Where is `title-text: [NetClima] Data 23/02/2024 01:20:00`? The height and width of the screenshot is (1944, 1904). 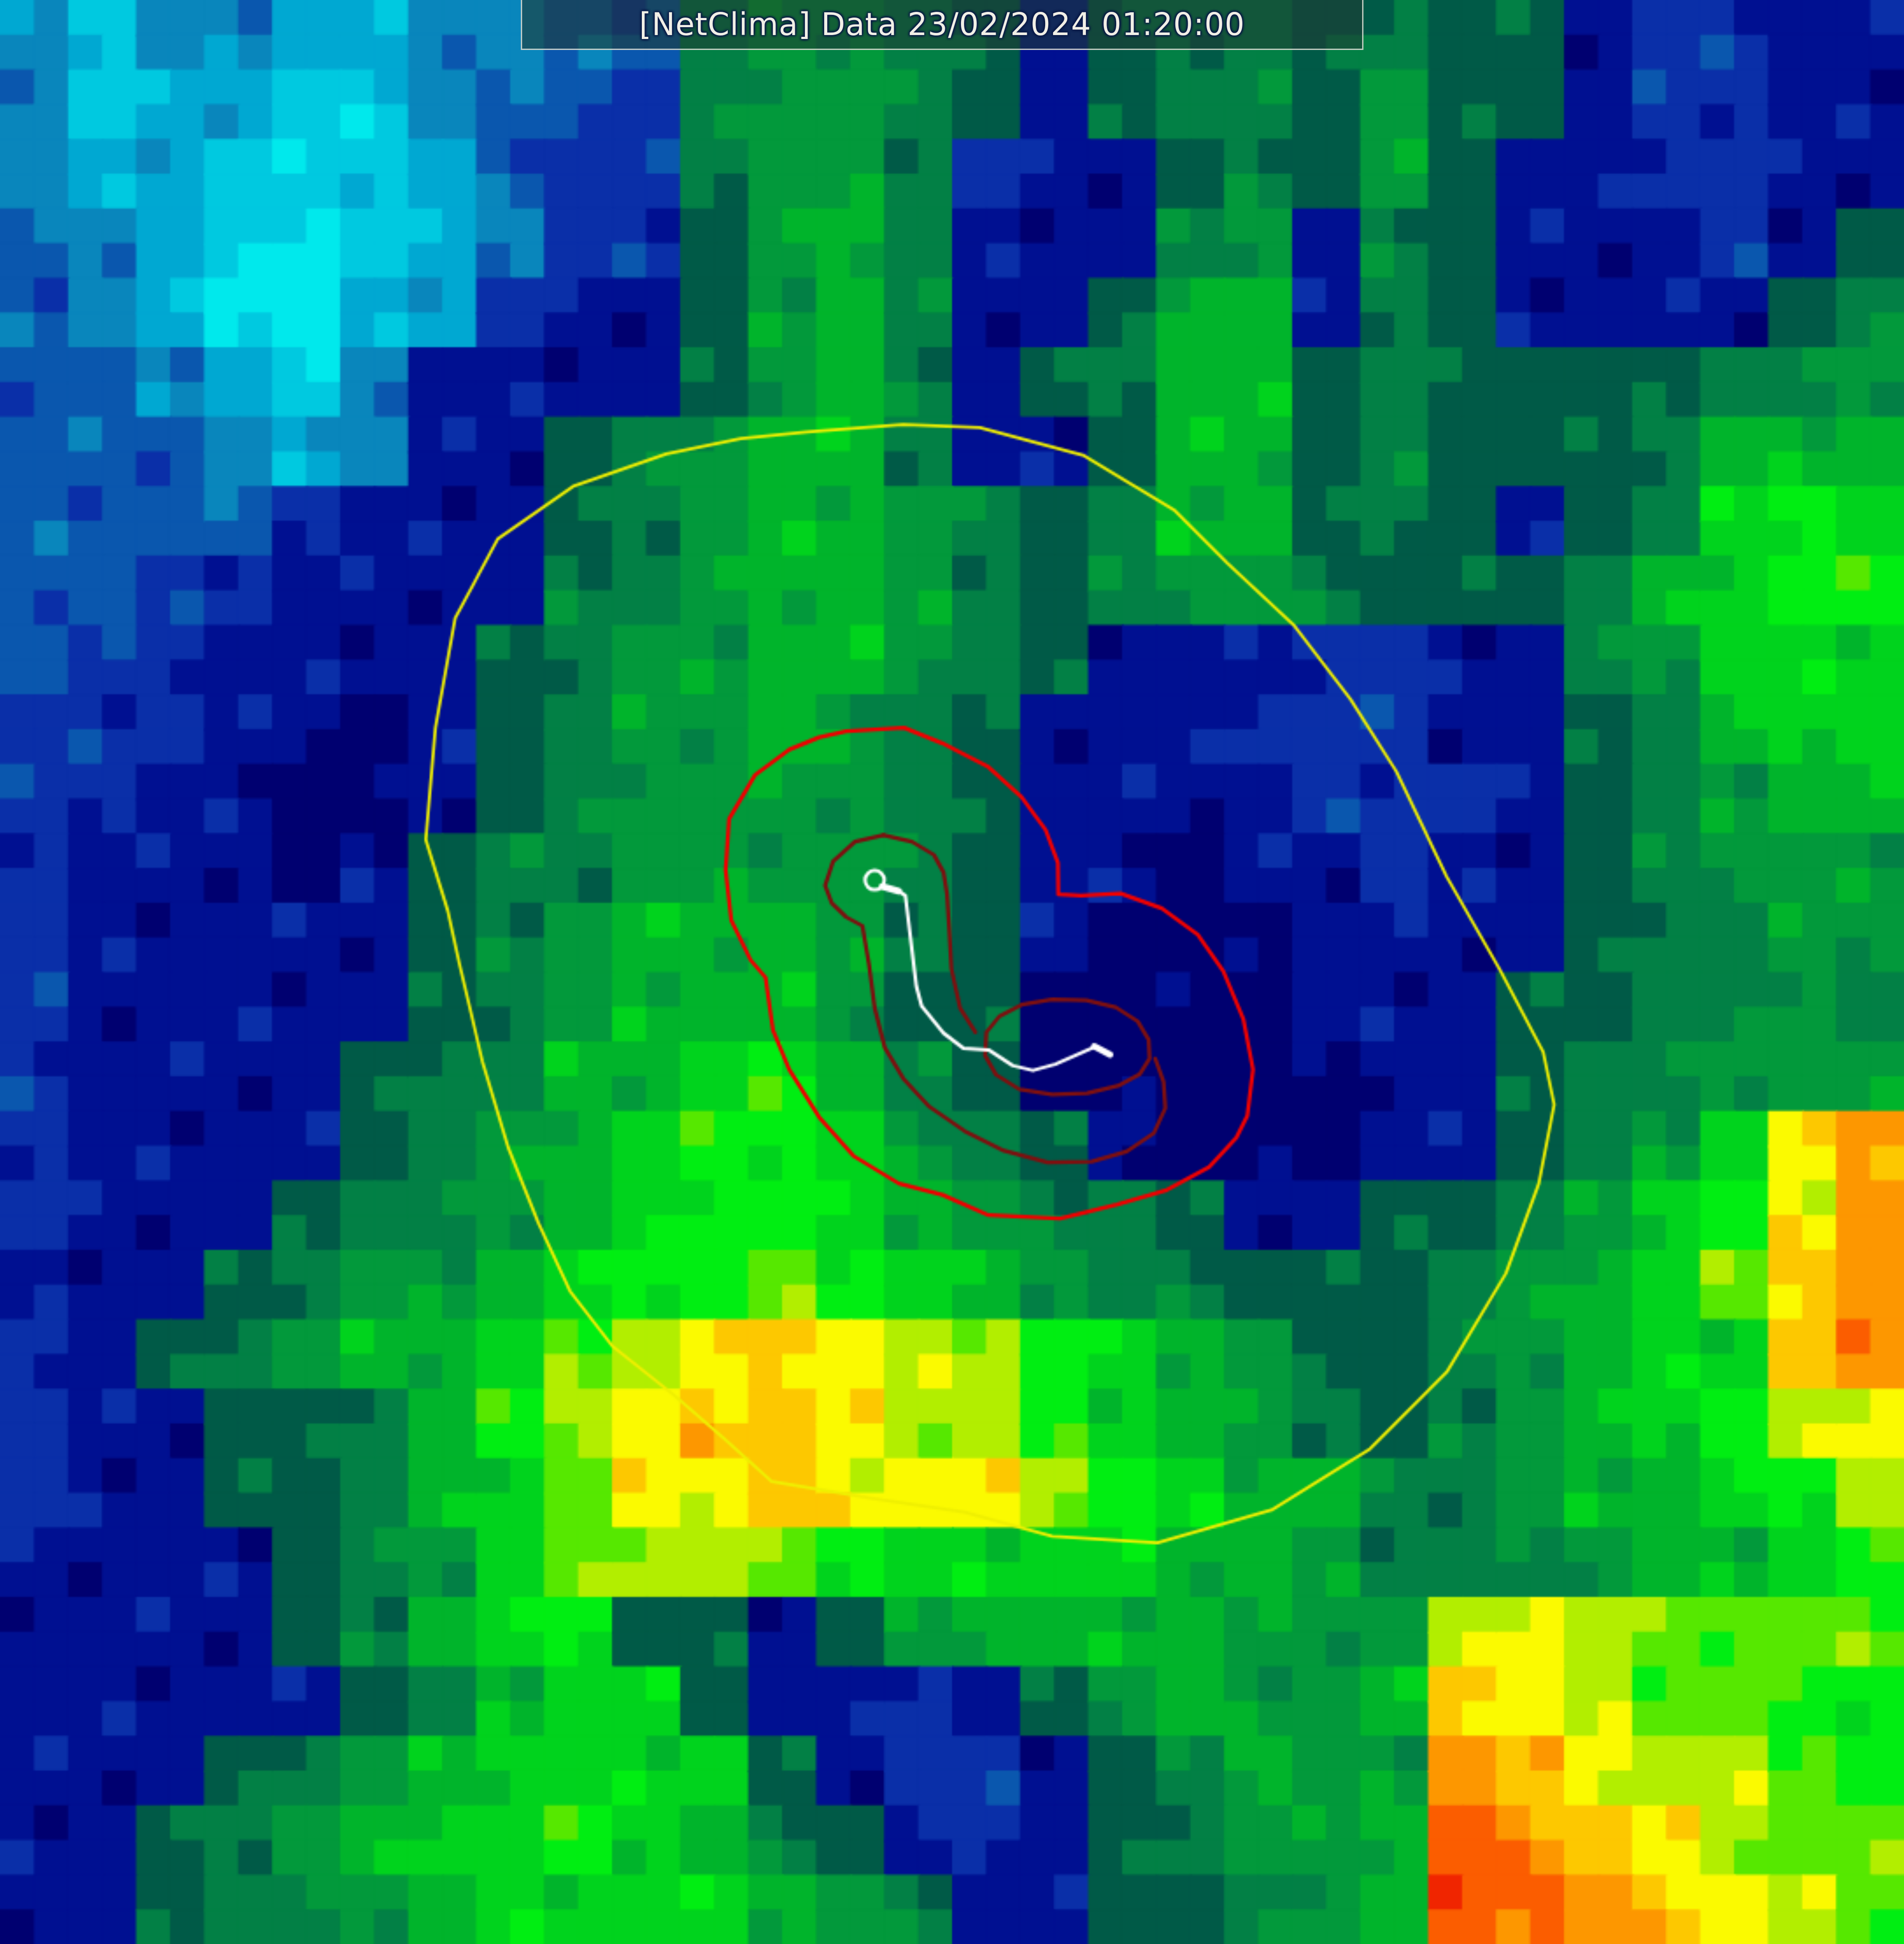
title-text: [NetClima] Data 23/02/2024 01:20:00 is located at coordinates (942, 24).